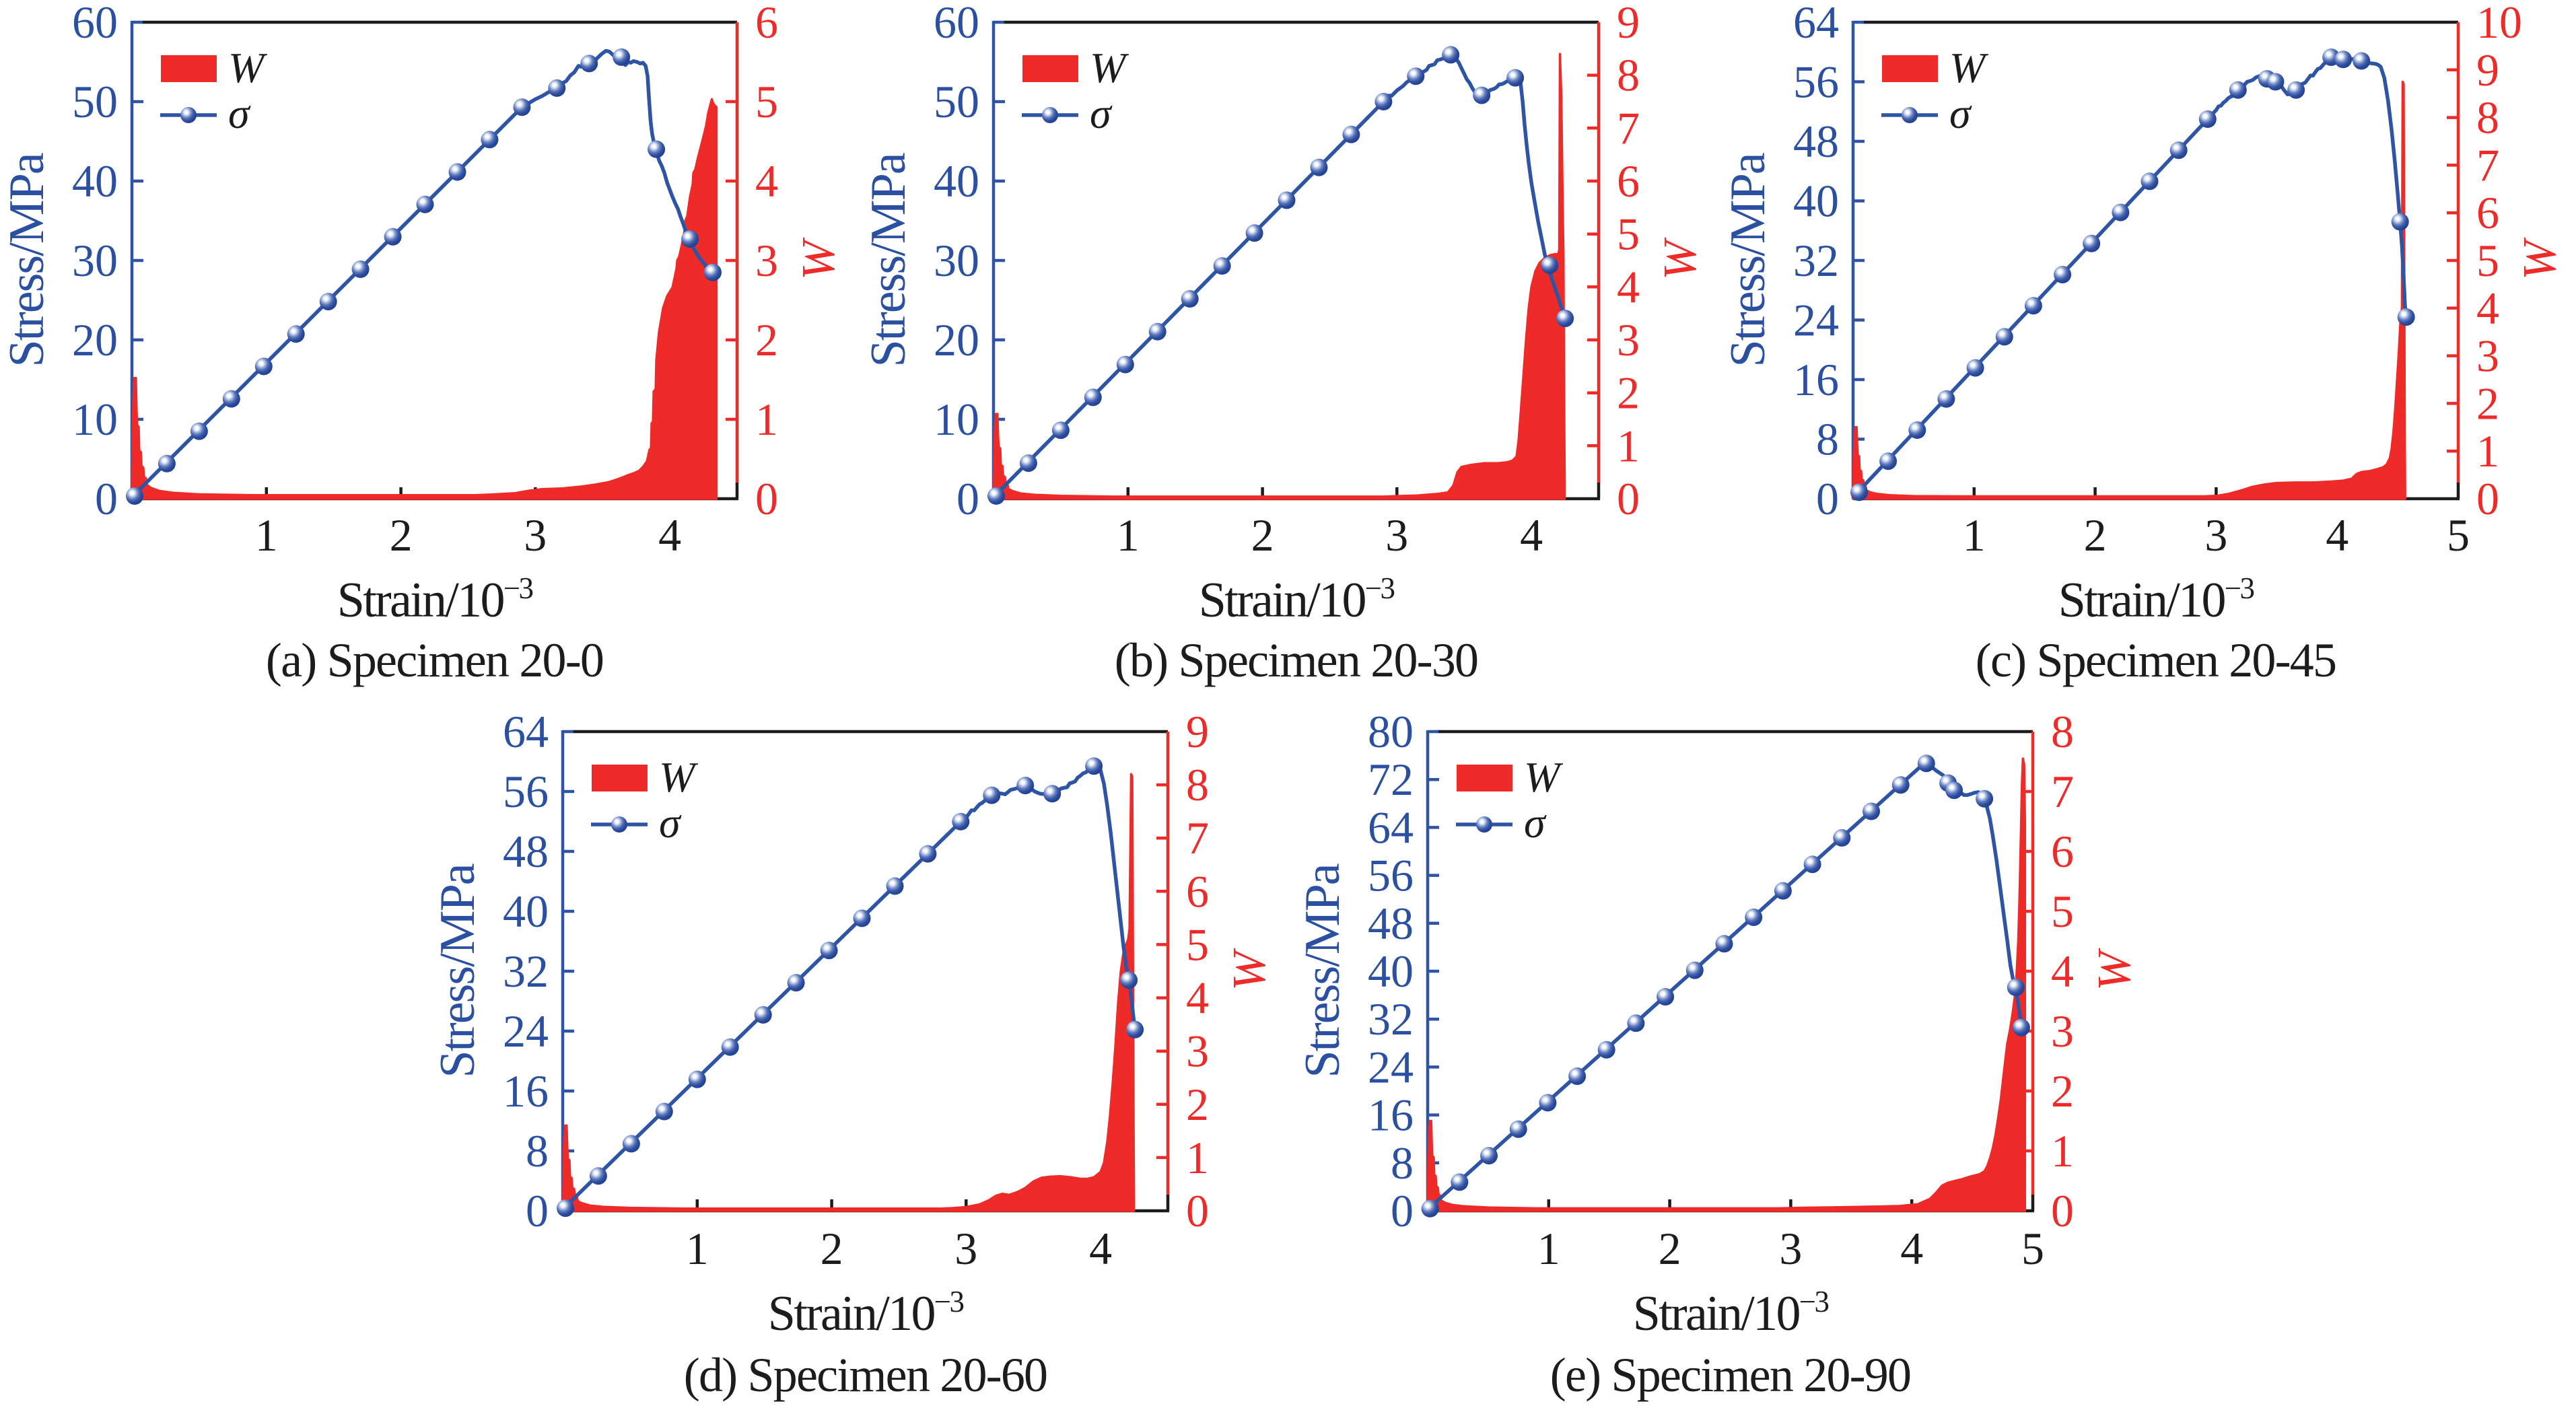 Image resolution: width=2576 pixels, height=1408 pixels. Describe the element at coordinates (1730, 1375) in the screenshot. I see `svg-text: (e) Specimen 20-90` at that location.